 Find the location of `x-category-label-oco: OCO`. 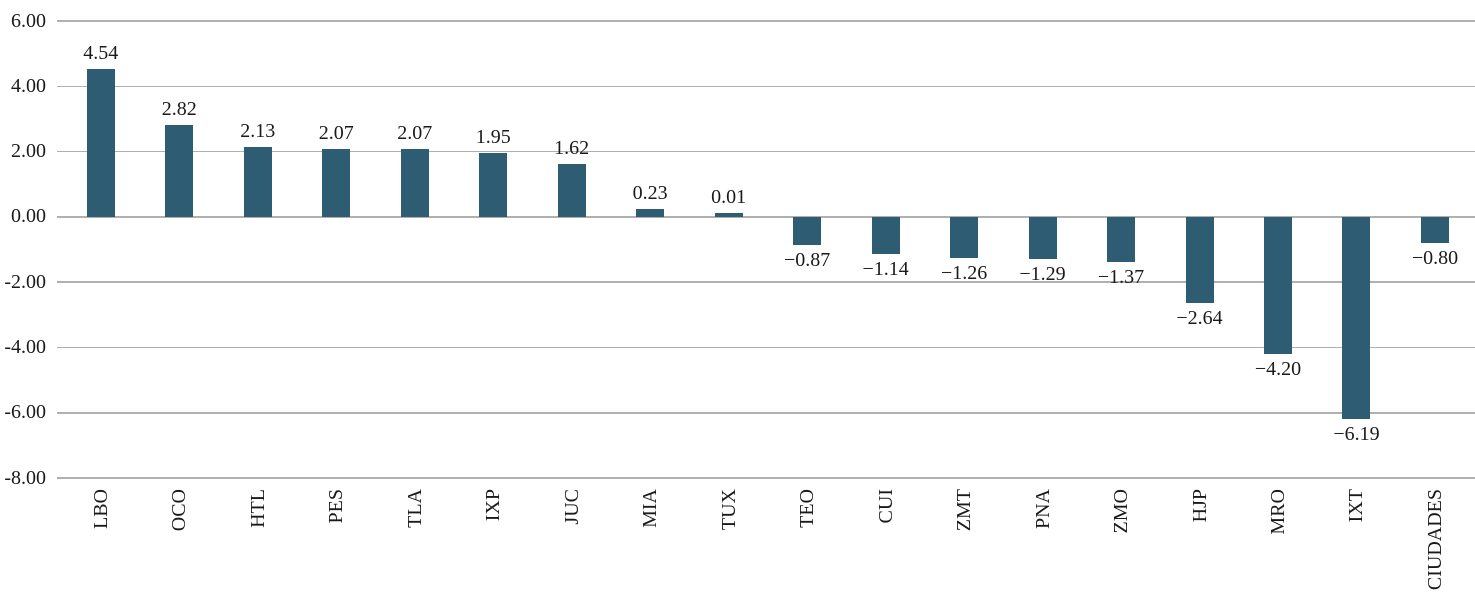

x-category-label-oco: OCO is located at coordinates (179, 510).